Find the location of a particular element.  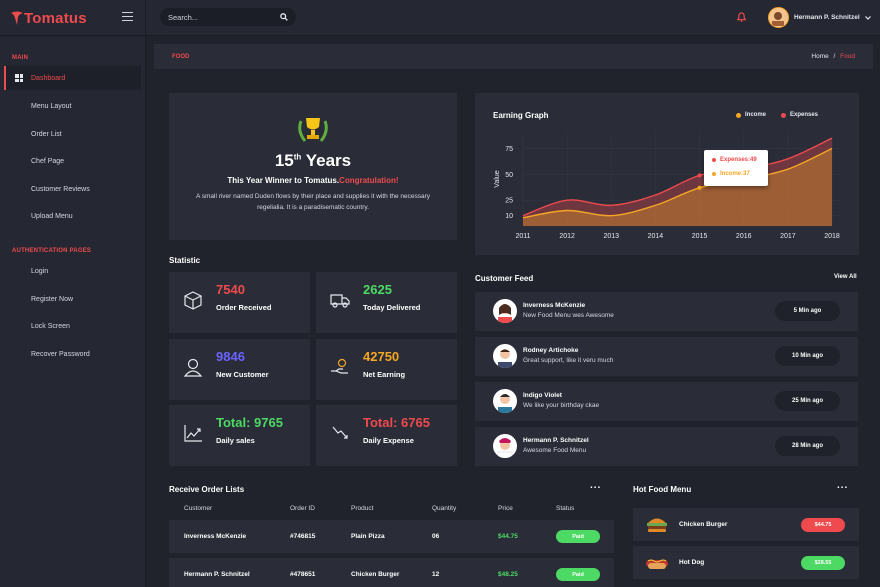

column-header: Product is located at coordinates (362, 508).